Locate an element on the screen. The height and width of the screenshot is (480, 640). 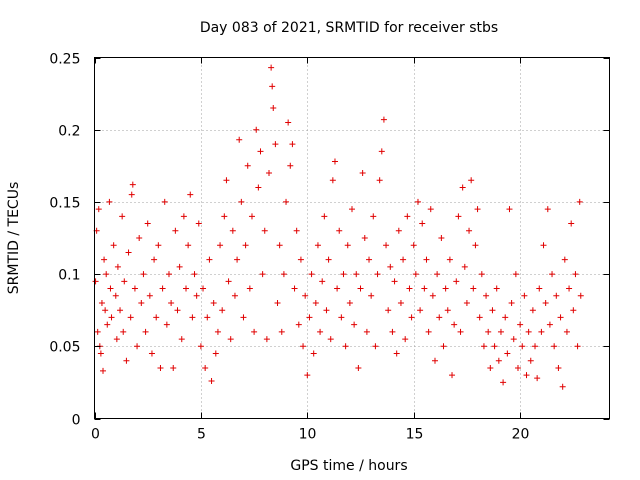
x-axis-label: GPS time / hours is located at coordinates (348, 466).